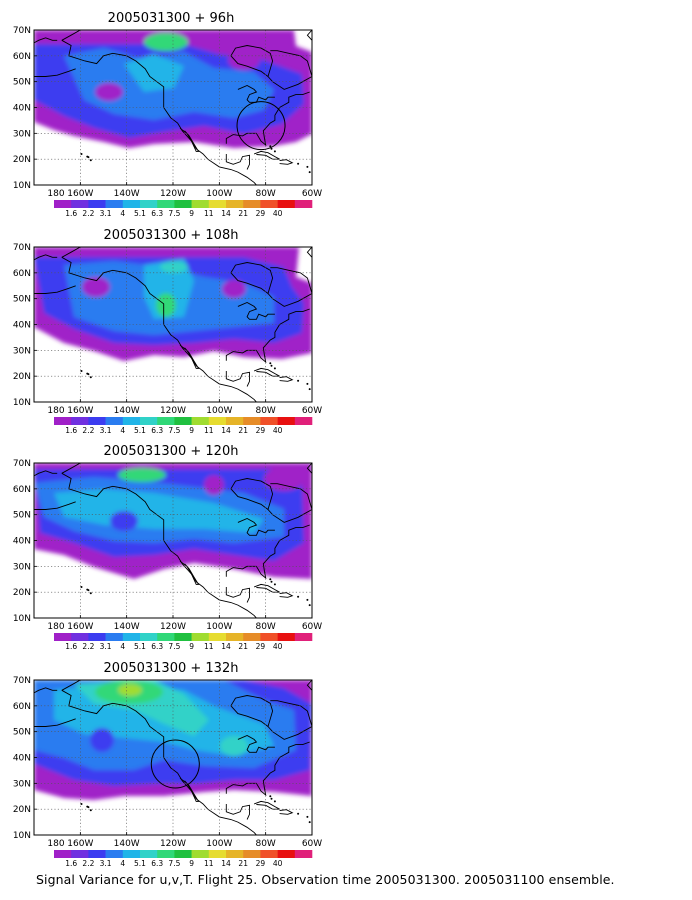 The height and width of the screenshot is (900, 692). Describe the element at coordinates (127, 411) in the screenshot. I see `longitude-tick-label: 140W` at that location.